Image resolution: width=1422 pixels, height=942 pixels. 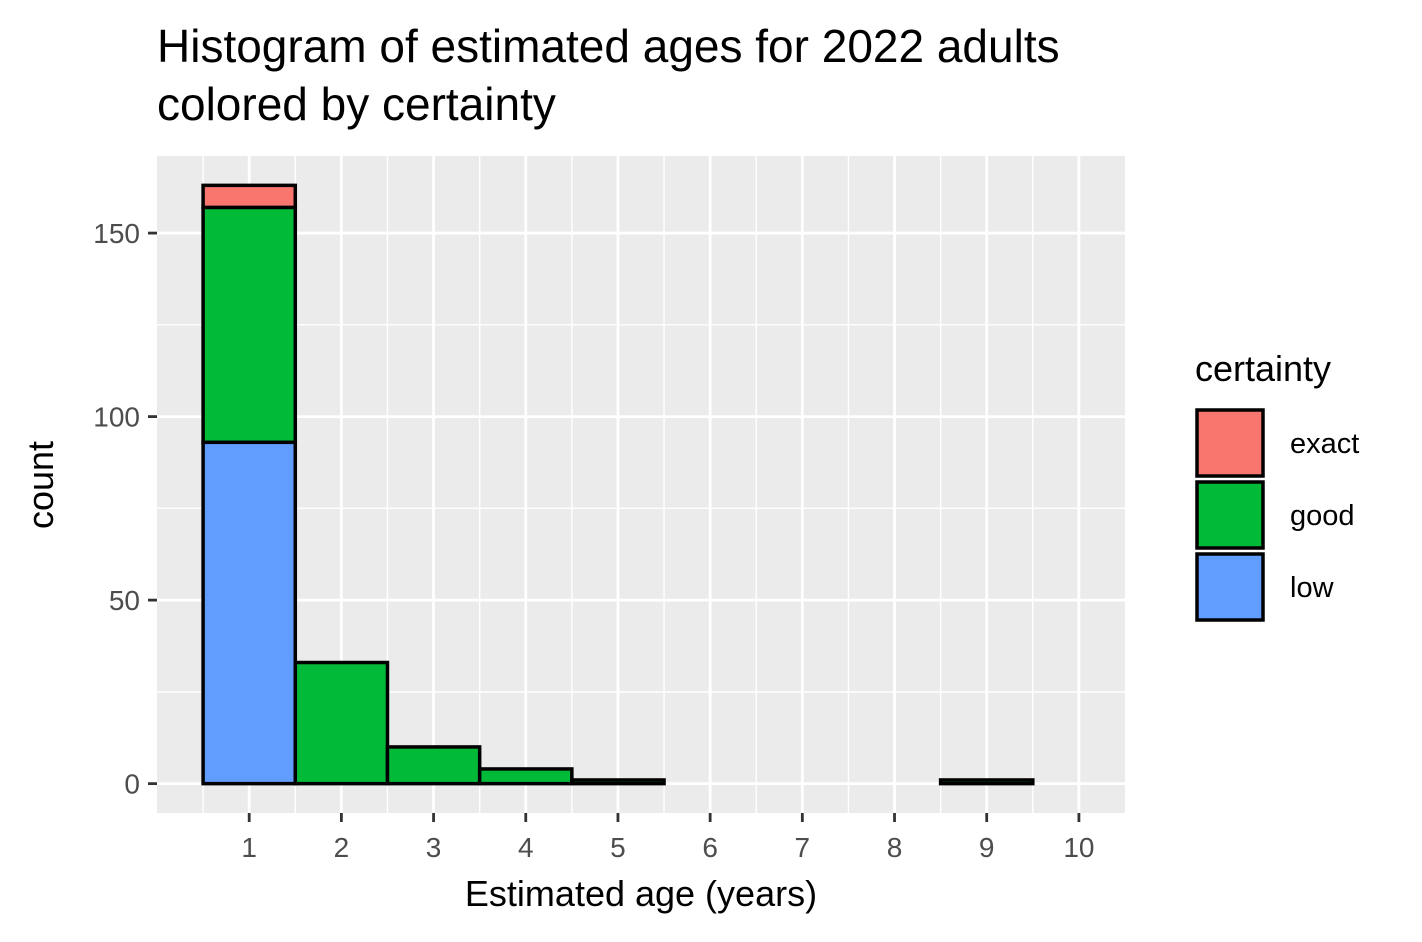 What do you see at coordinates (116, 417) in the screenshot?
I see `y-tick-label: 100` at bounding box center [116, 417].